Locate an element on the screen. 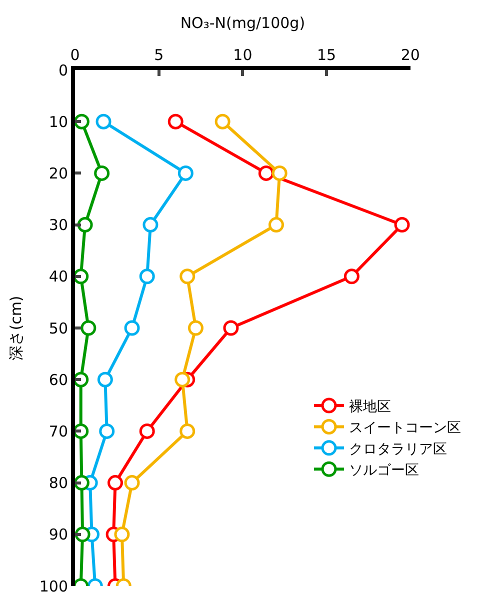 This screenshot has width=485, height=605. y-tick-label: 50 is located at coordinates (58, 328).